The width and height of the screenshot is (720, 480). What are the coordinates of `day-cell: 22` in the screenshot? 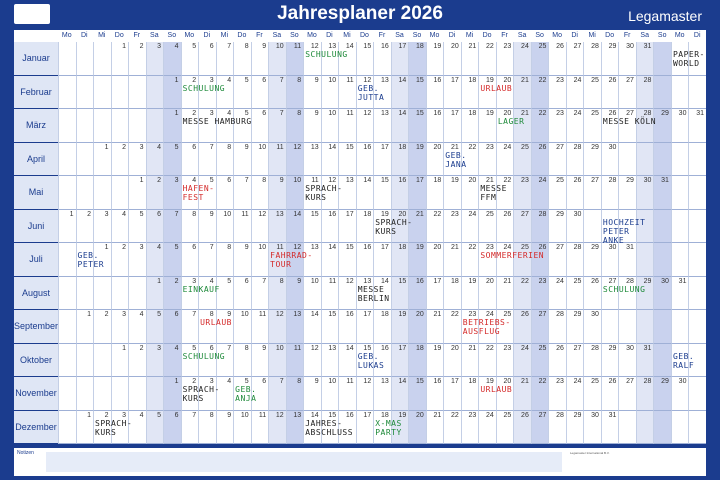 It's located at (469, 260).